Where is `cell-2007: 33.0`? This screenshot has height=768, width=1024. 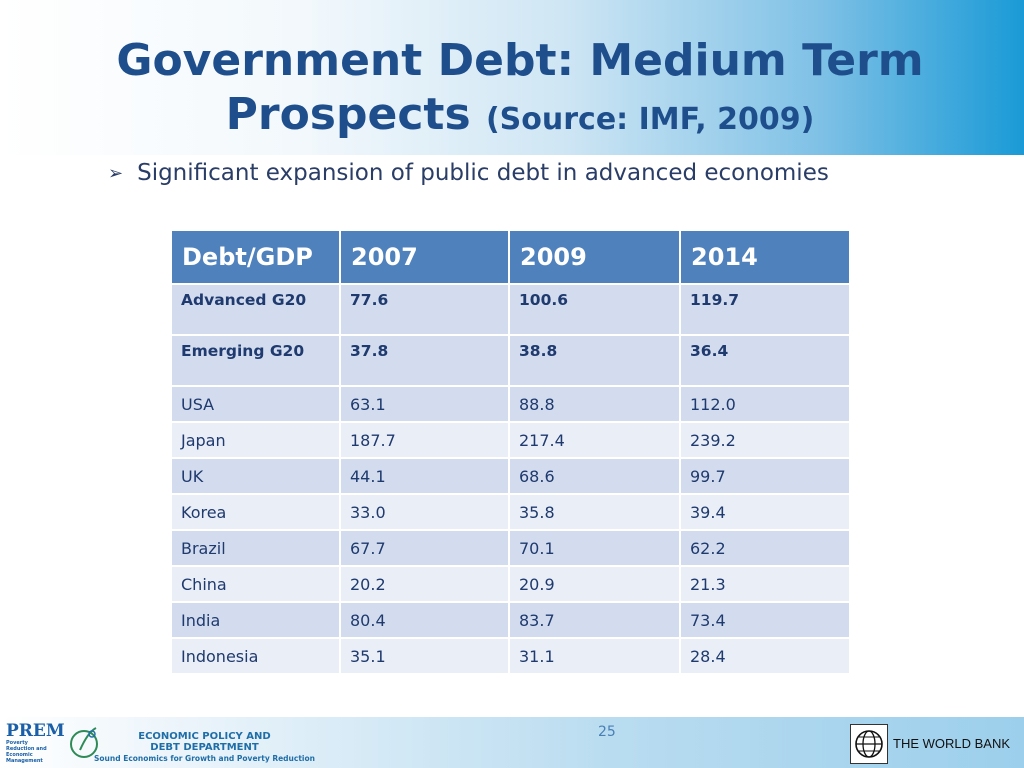 cell-2007: 33.0 is located at coordinates (424, 512).